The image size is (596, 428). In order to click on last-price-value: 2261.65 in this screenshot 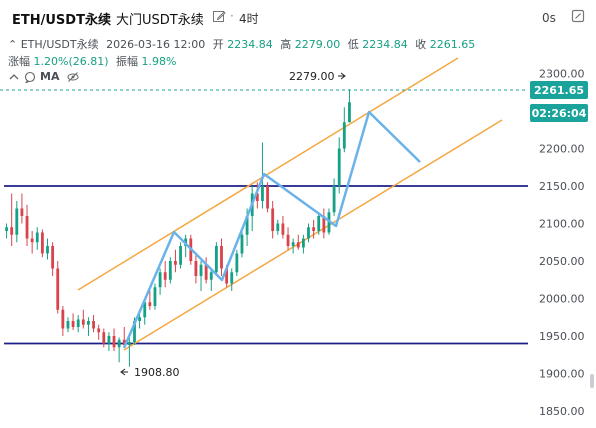, I will do `click(559, 90)`.